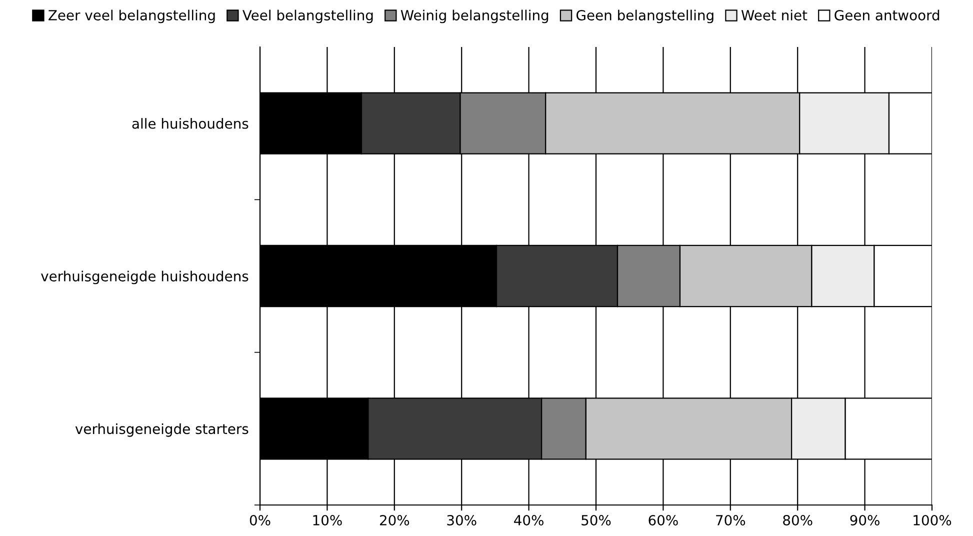  I want to click on y-tick-label: alle huishoudens, so click(190, 123).